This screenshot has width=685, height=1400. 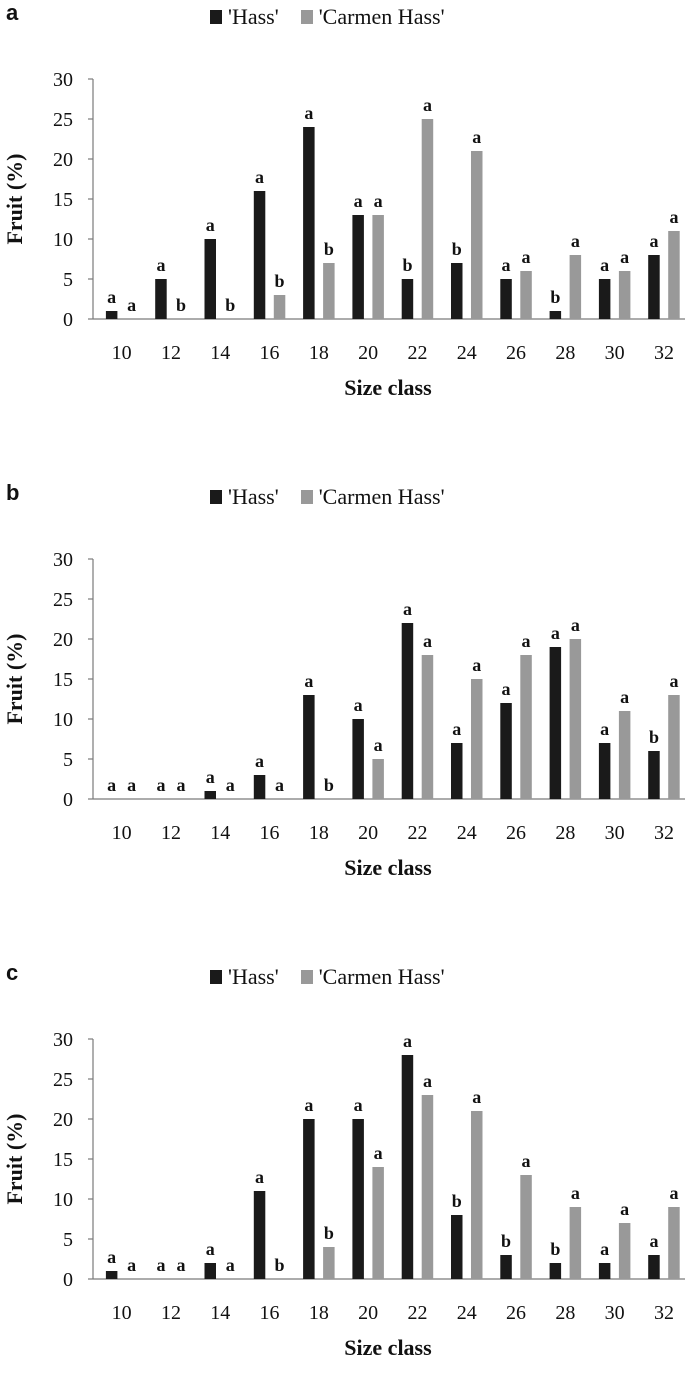 What do you see at coordinates (68, 800) in the screenshot?
I see `y-tick-label: 0` at bounding box center [68, 800].